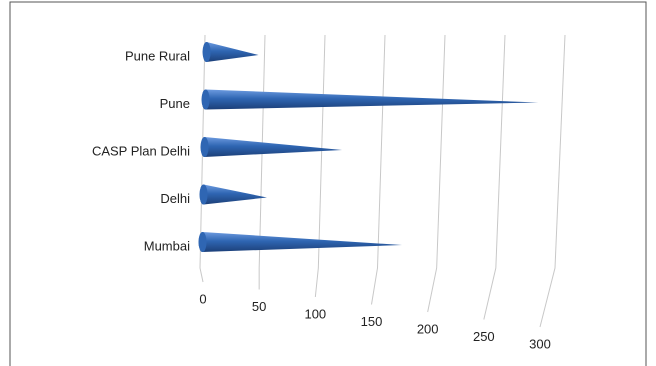 This screenshot has width=656, height=366. What do you see at coordinates (157, 55) in the screenshot?
I see `y-tick-label: Pune Rural` at bounding box center [157, 55].